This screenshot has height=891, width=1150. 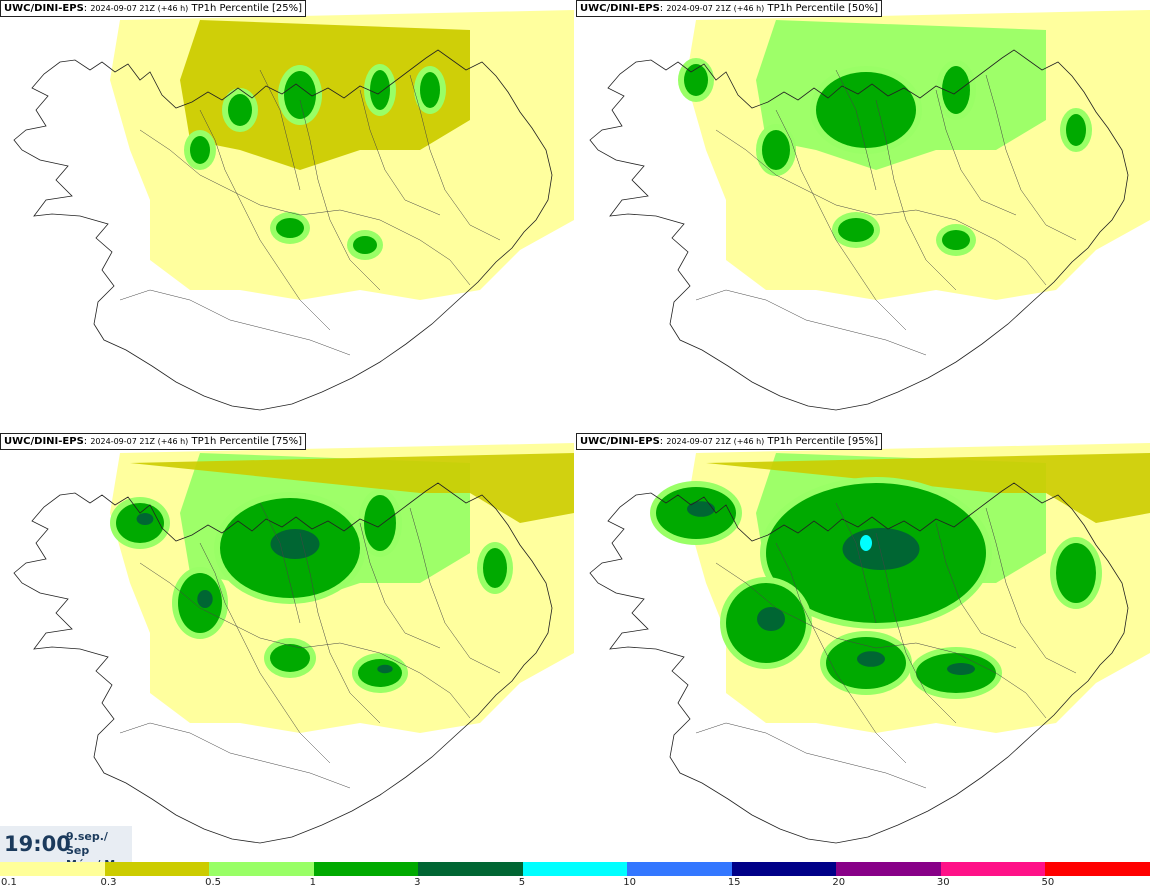 I want to click on legend-label: 1, so click(x=312, y=882).